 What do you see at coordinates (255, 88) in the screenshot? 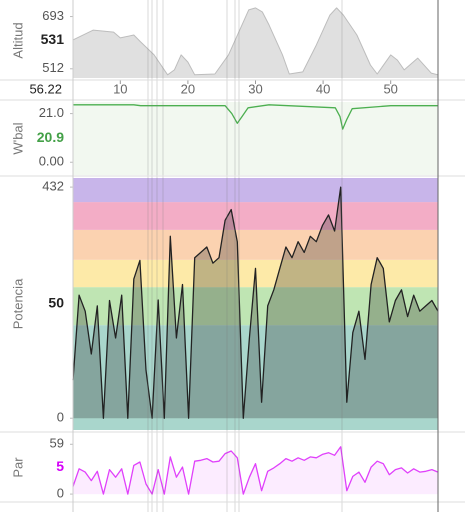
I see `x-tick-label: 30` at bounding box center [255, 88].